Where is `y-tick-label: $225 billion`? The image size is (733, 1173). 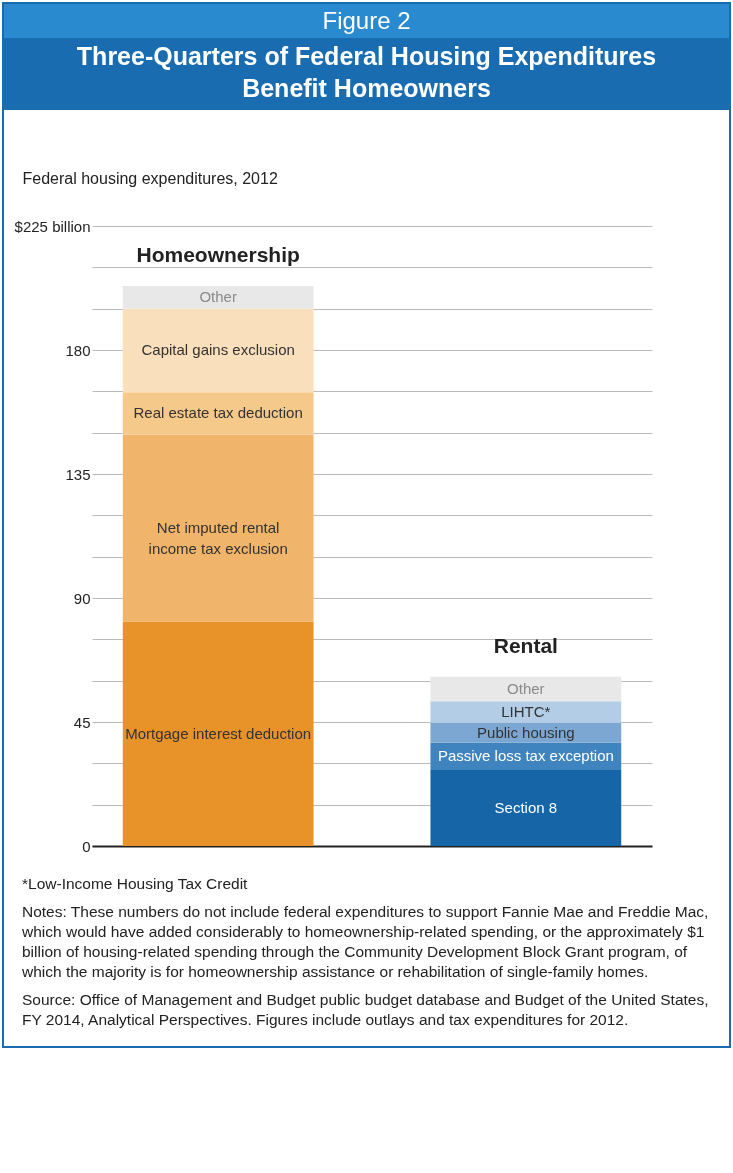
y-tick-label: $225 billion is located at coordinates (52, 226).